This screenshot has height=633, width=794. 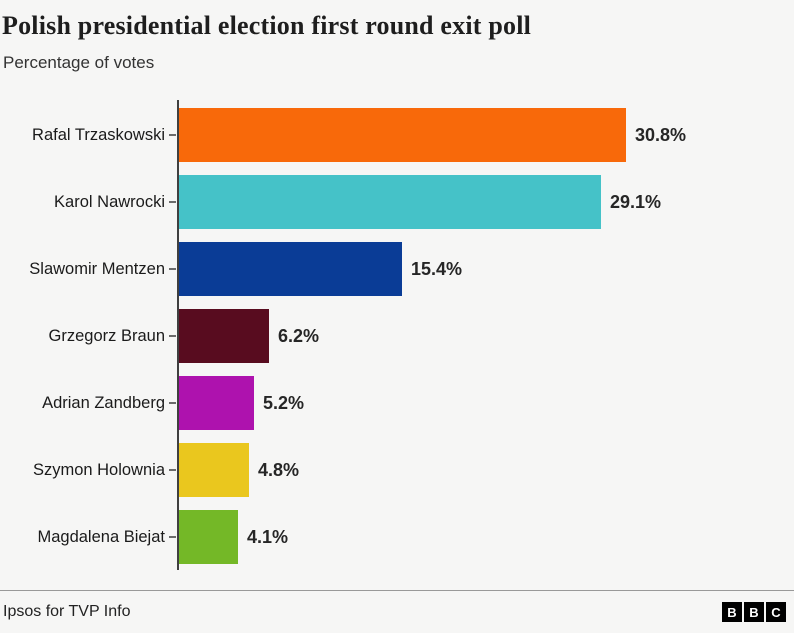 What do you see at coordinates (106, 335) in the screenshot?
I see `category-label: Grzegorz Braun` at bounding box center [106, 335].